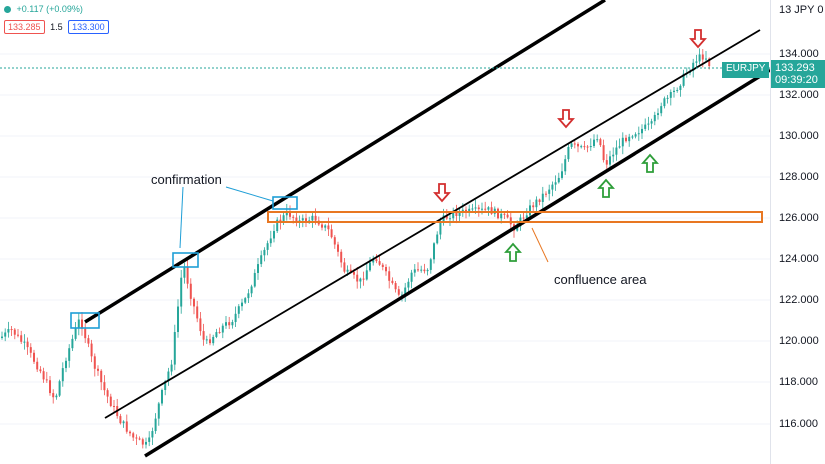 The image size is (825, 464). What do you see at coordinates (799, 177) in the screenshot?
I see `price-tick: 128.000` at bounding box center [799, 177].